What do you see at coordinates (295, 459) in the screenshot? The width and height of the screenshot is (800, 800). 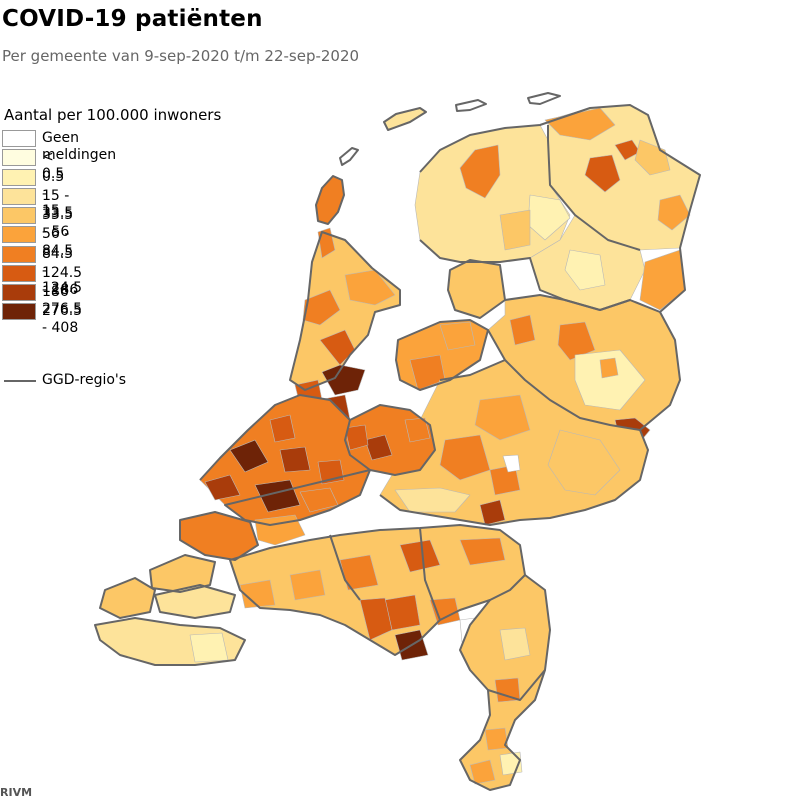 I see `municipality-zoetermeer` at bounding box center [295, 459].